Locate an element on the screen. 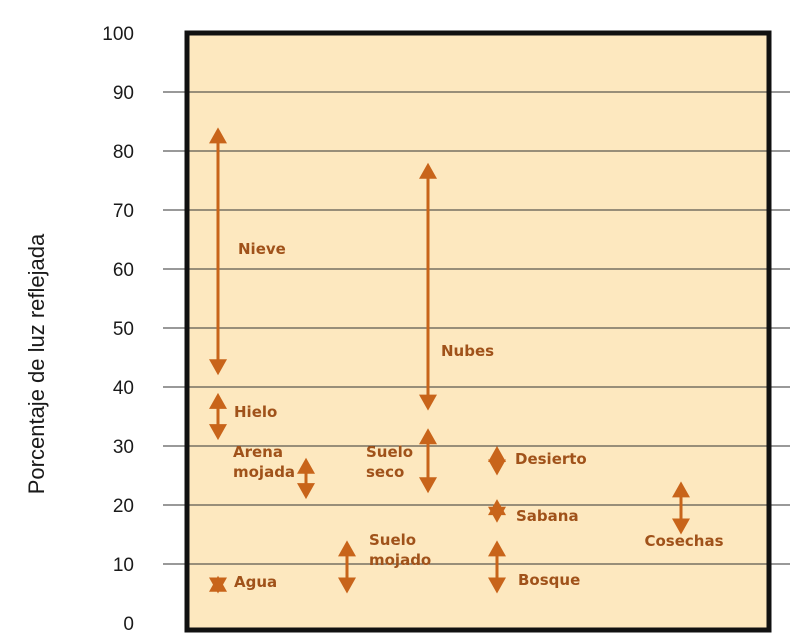 This screenshot has width=794, height=641. range-label: Nieve is located at coordinates (262, 249).